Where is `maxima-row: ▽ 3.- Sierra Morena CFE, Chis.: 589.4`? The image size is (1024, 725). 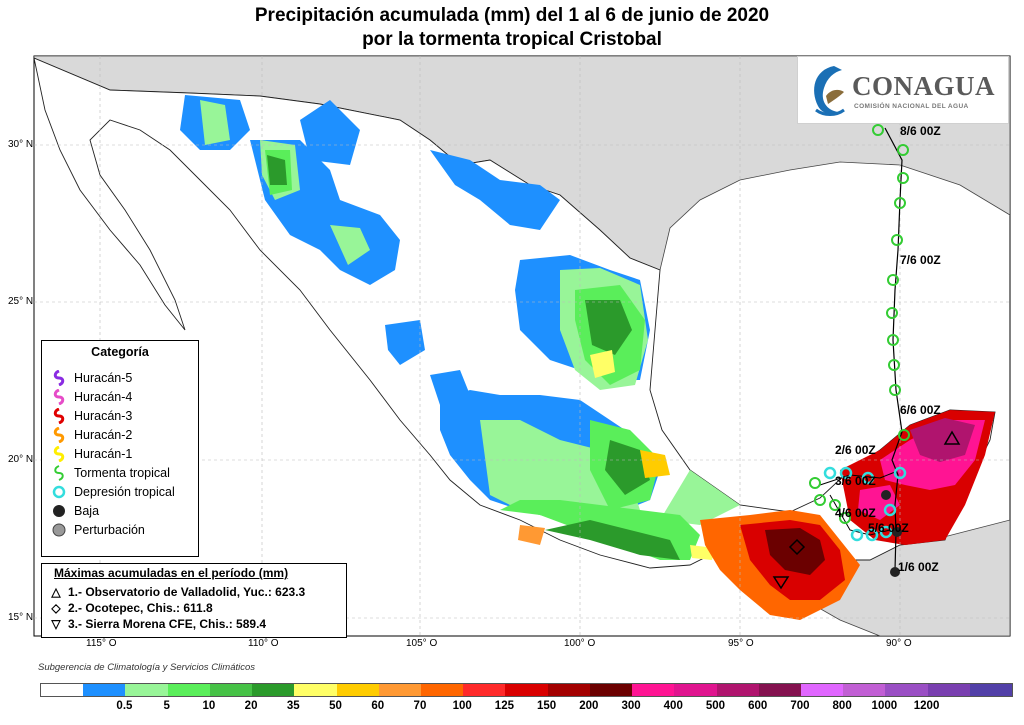
maxima-row: ▽ 3.- Sierra Morena CFE, Chis.: 589.4 is located at coordinates (157, 624).